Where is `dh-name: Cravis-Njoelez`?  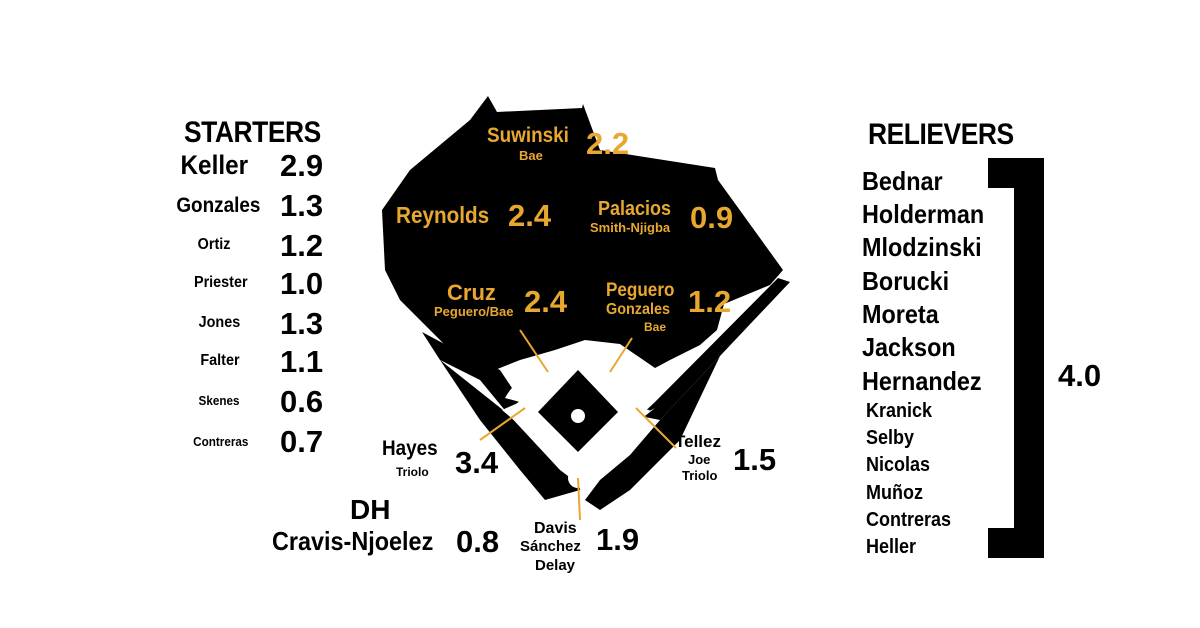 dh-name: Cravis-Njoelez is located at coordinates (353, 541).